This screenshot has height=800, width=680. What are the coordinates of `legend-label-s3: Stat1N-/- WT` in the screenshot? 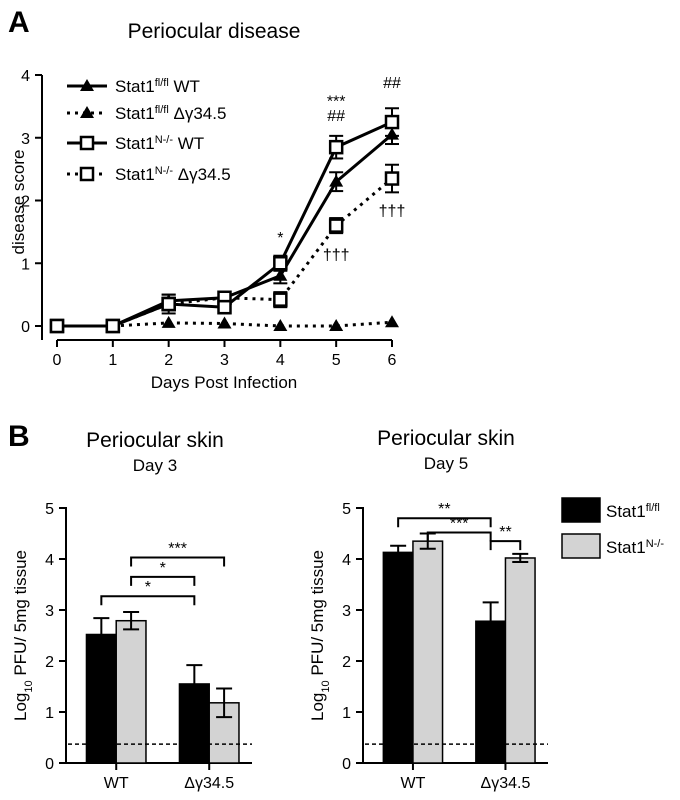 It's located at (159, 143).